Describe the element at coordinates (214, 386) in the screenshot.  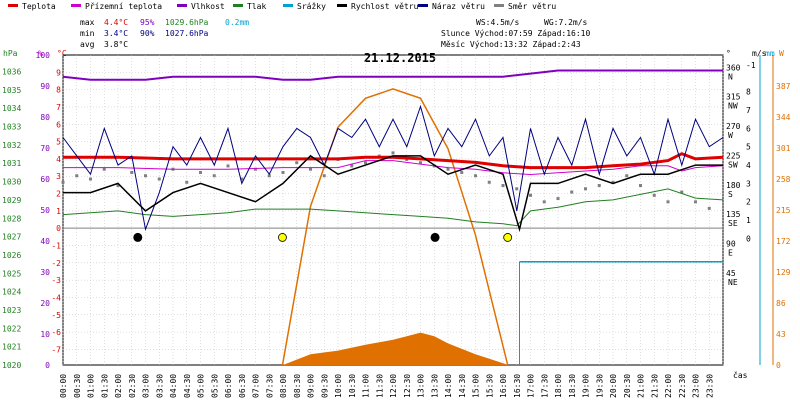
I see `tick-time: 05:30` at that location.